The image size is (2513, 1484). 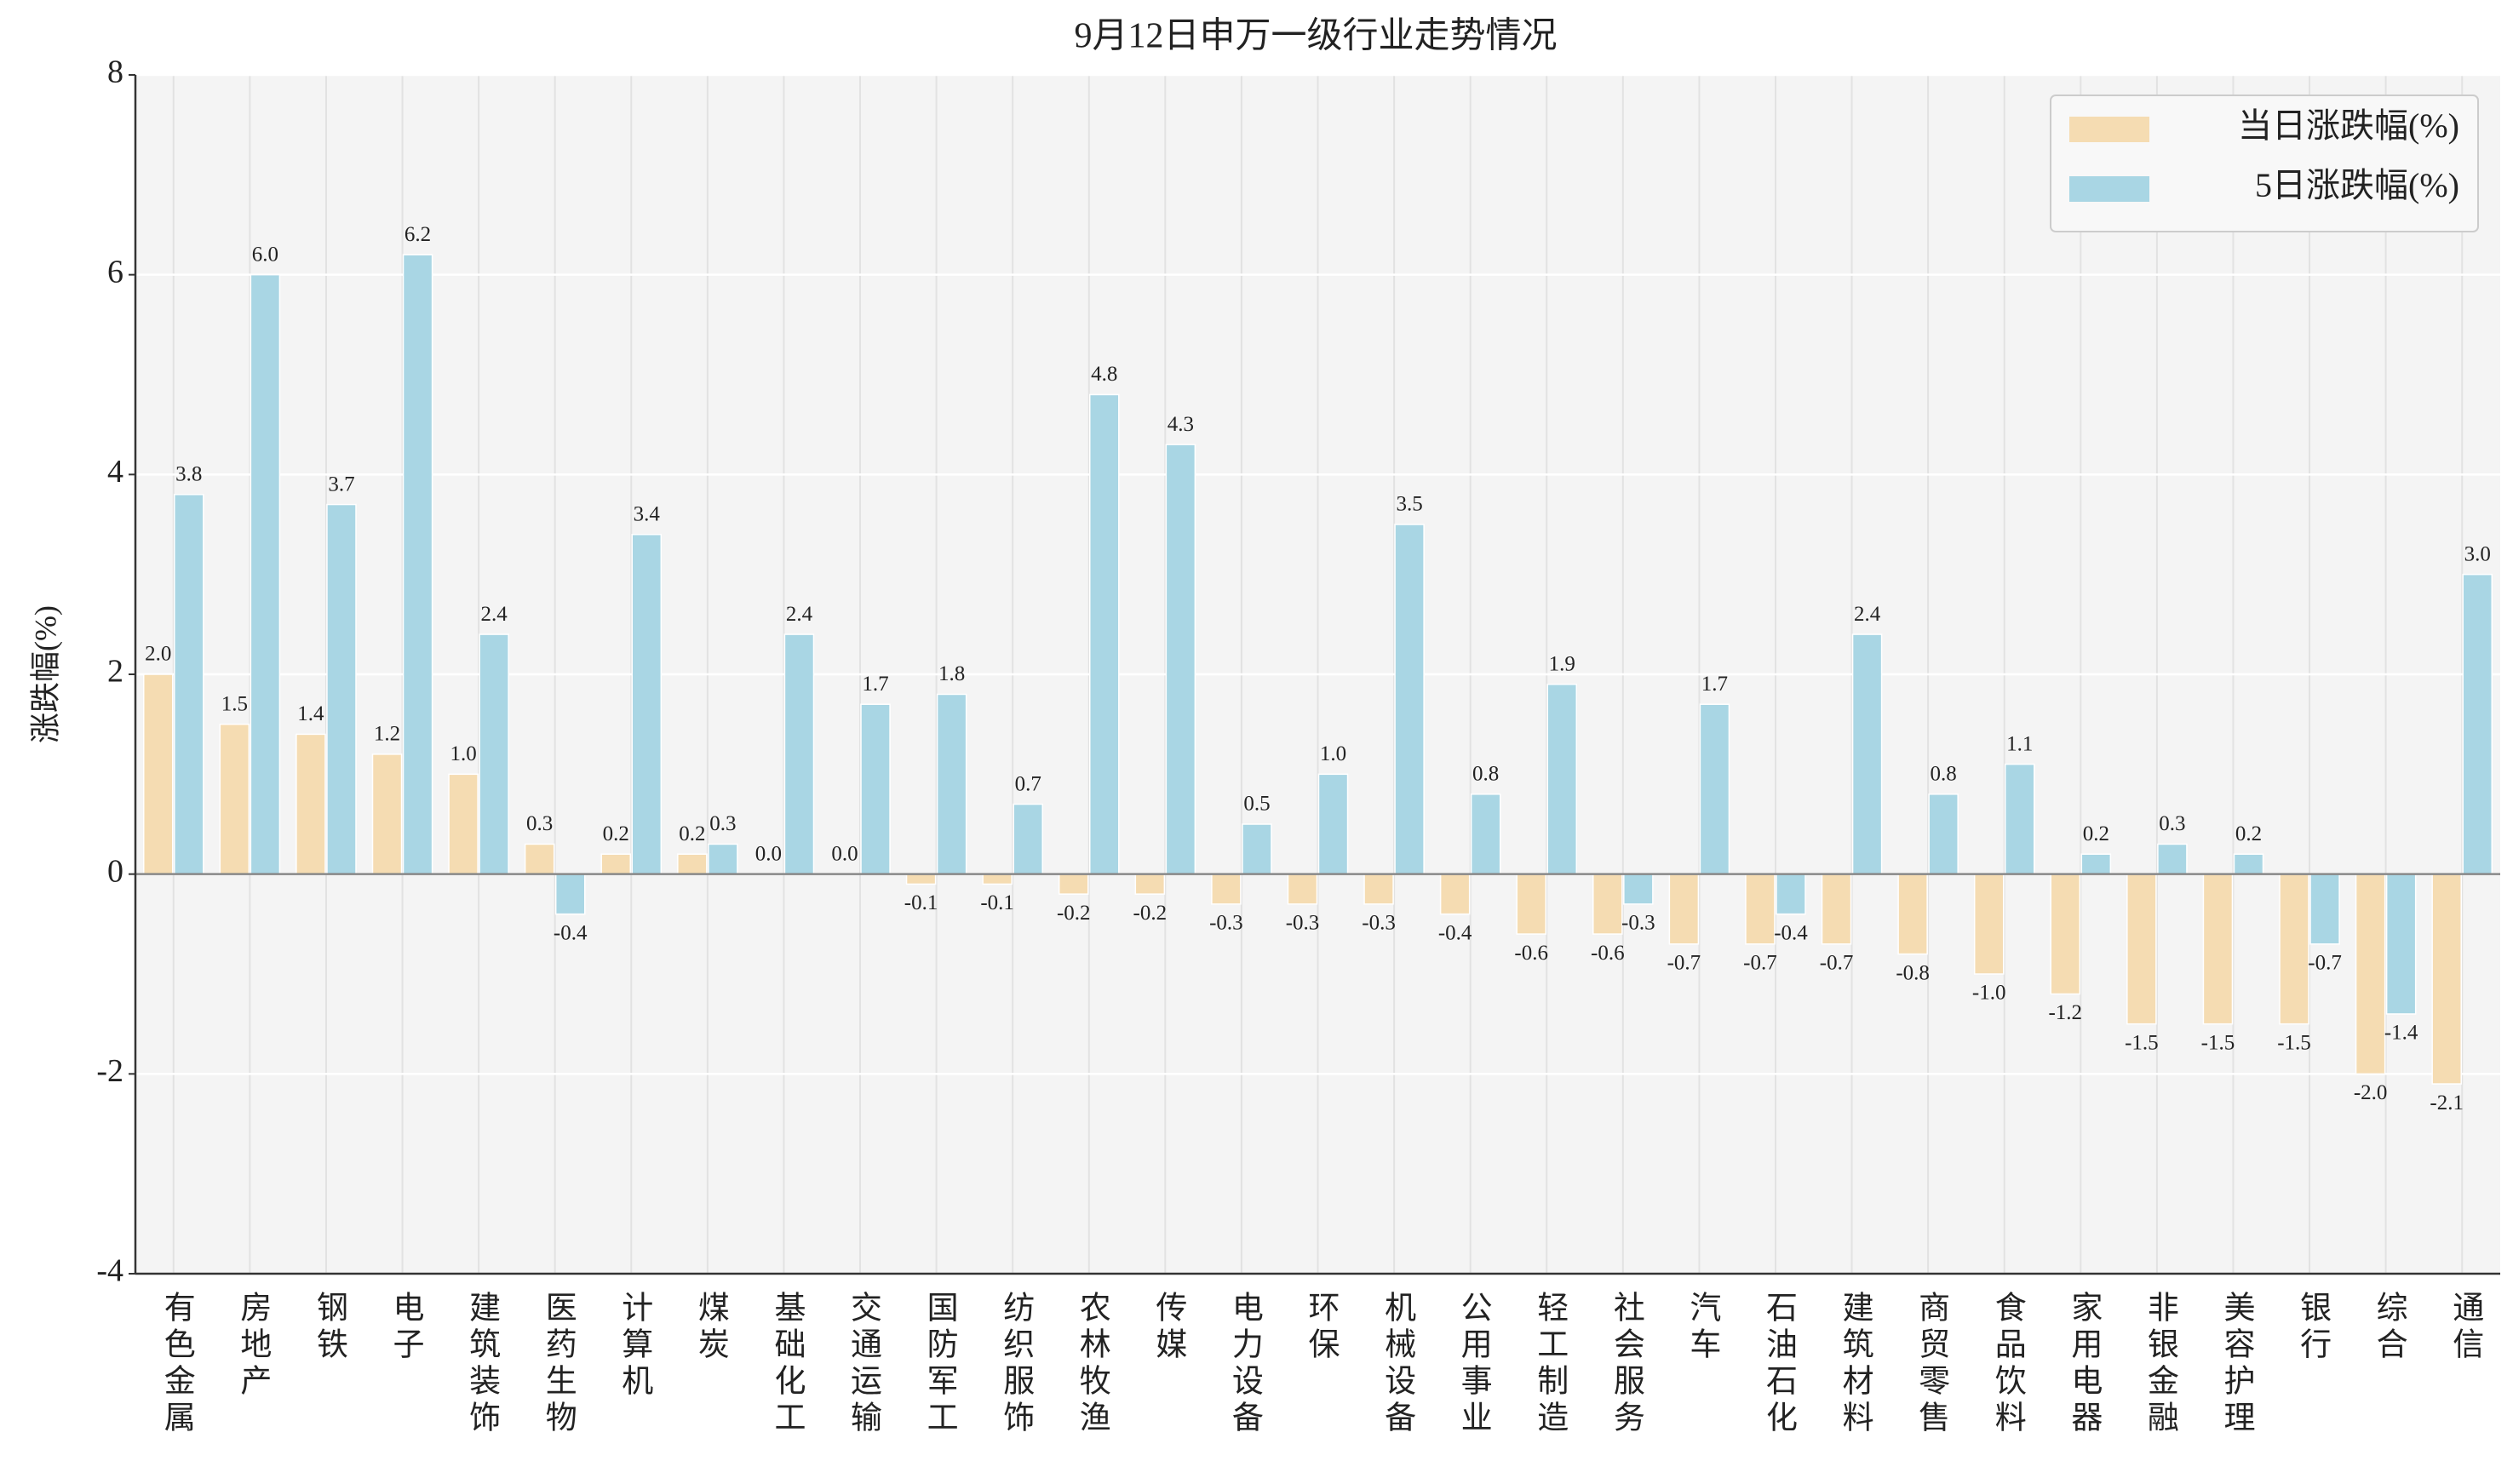 What do you see at coordinates (115, 871) in the screenshot?
I see `y-tick-label: 0` at bounding box center [115, 871].